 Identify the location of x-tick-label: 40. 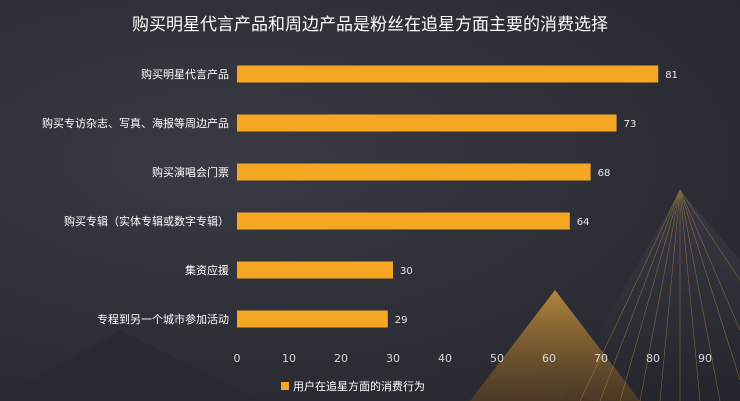
(445, 358).